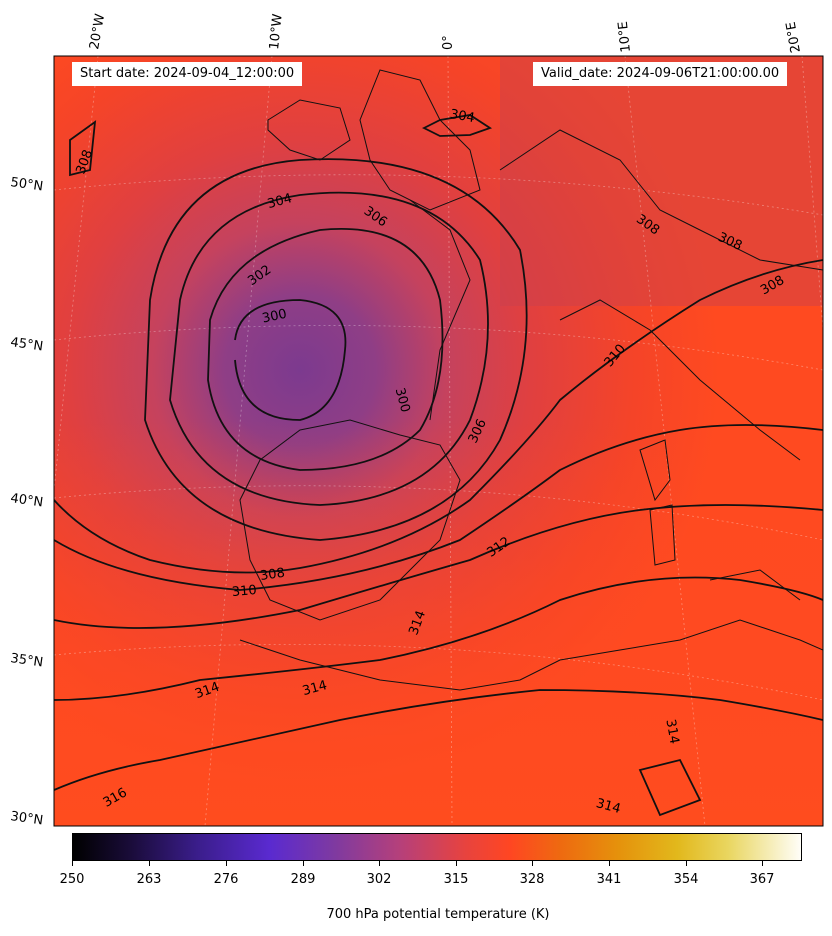 Image resolution: width=832 pixels, height=936 pixels. Describe the element at coordinates (97, 32) in the screenshot. I see `lon-label: 20°W` at that location.